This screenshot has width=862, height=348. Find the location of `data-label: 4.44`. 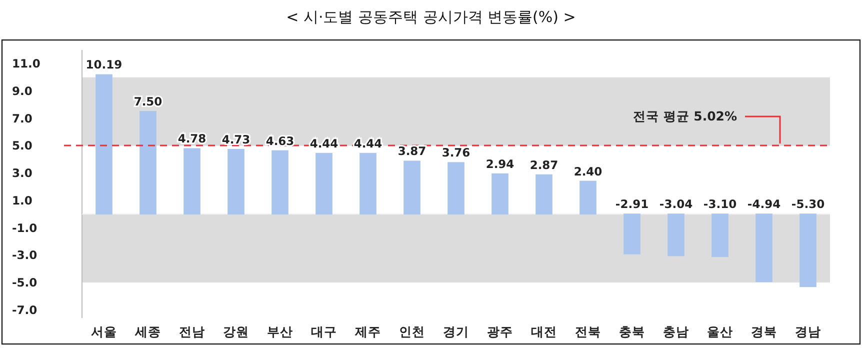

data-label: 4.44 is located at coordinates (324, 143).